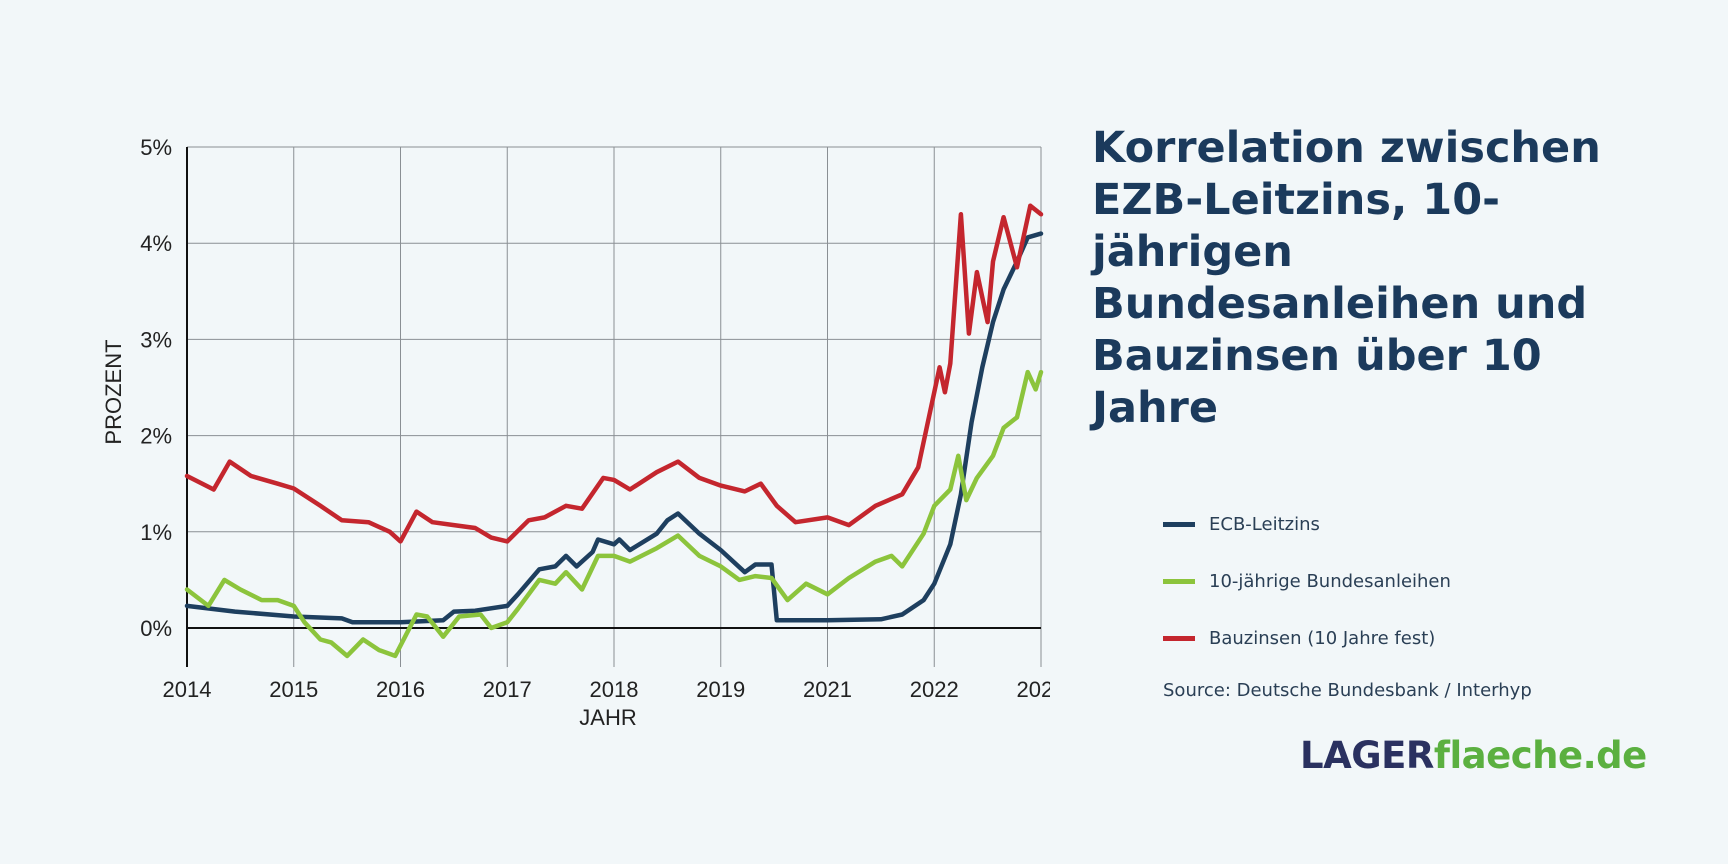 Image resolution: width=1728 pixels, height=864 pixels. I want to click on x-tick-label: 2024, so click(1033, 689).